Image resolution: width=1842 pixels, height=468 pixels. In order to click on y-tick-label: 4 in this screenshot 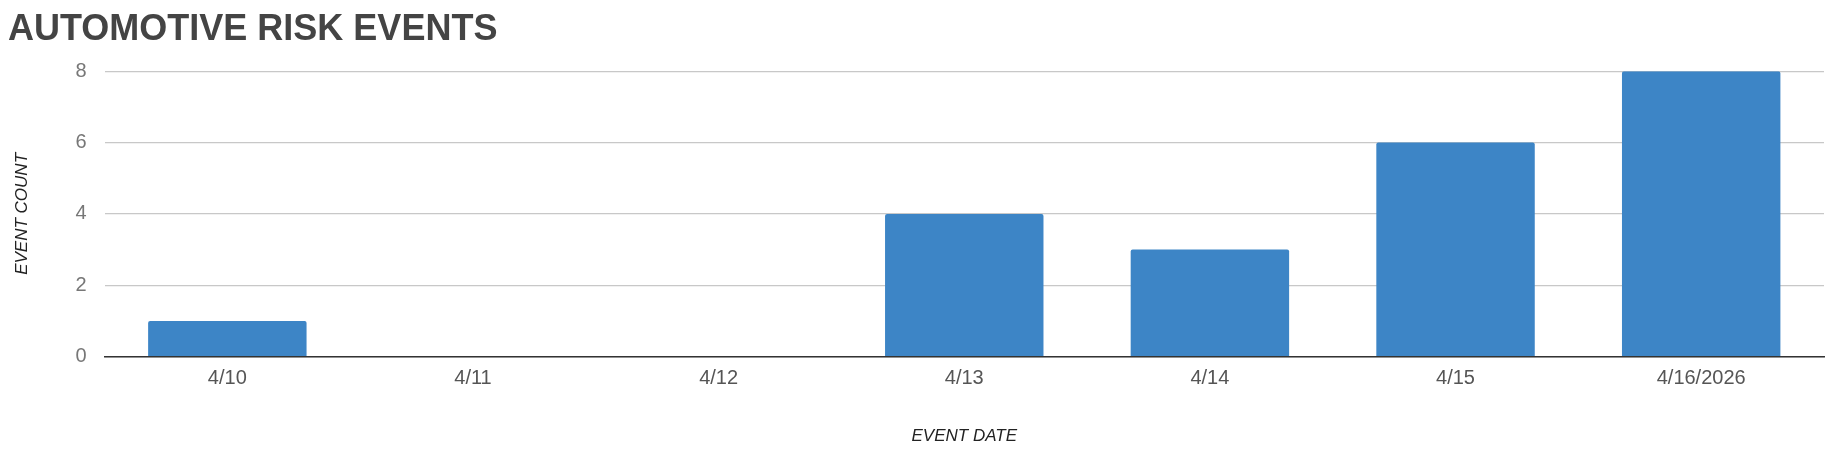, I will do `click(81, 212)`.